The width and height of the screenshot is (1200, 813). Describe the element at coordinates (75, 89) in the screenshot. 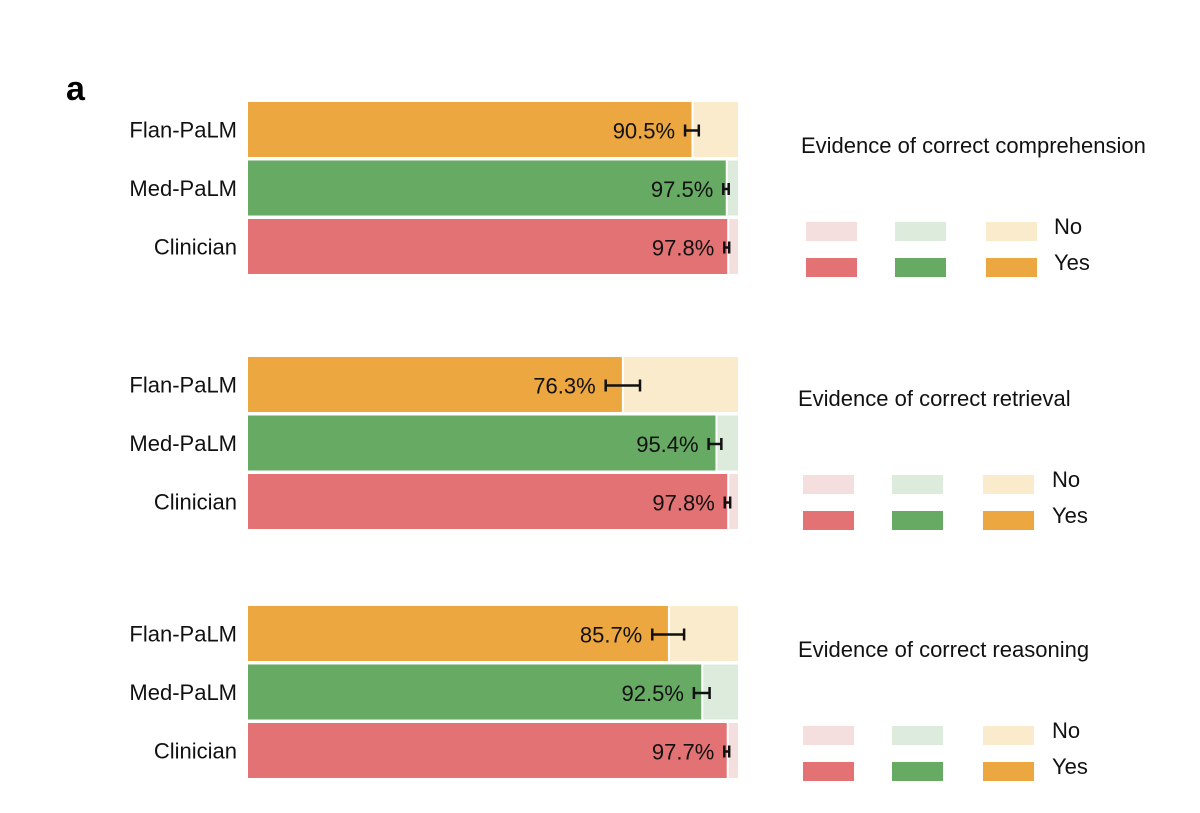

I see `panel-label: a` at that location.